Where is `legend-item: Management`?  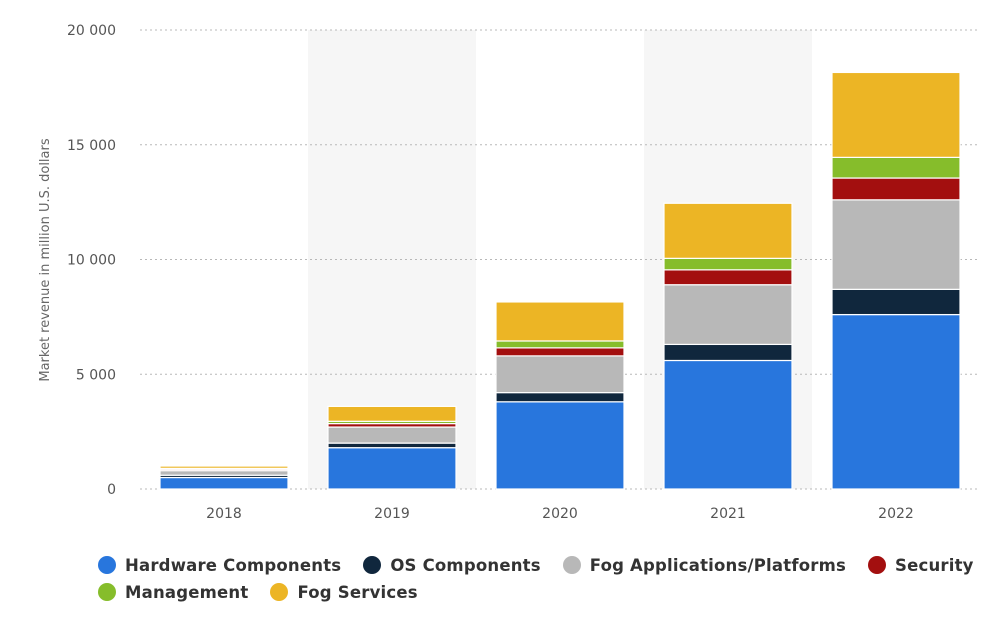 legend-item: Management is located at coordinates (173, 592).